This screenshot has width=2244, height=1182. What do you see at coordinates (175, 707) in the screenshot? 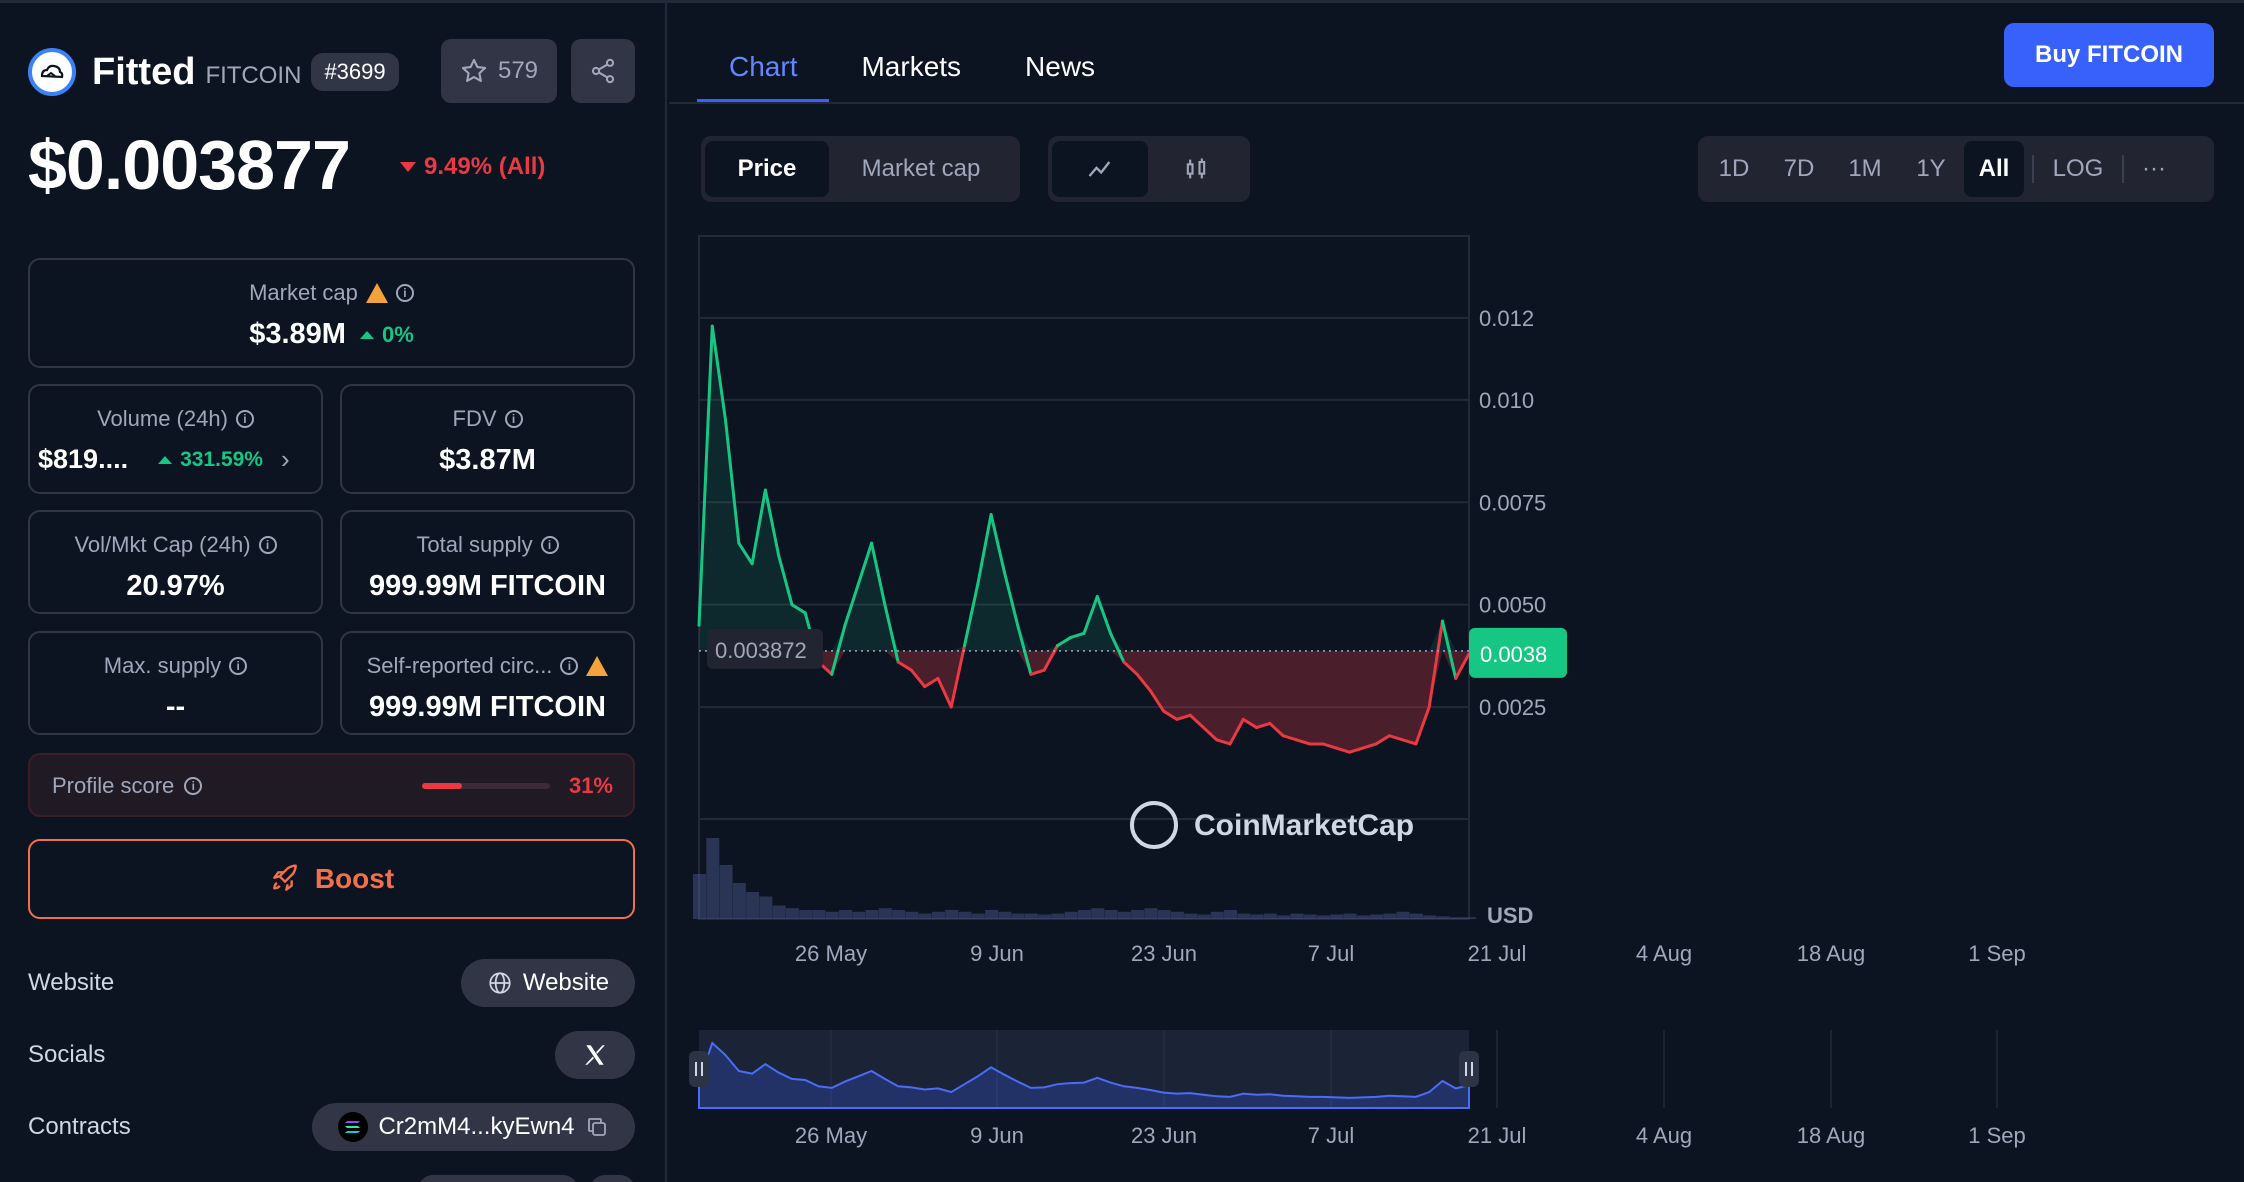
I see `max-supply-value: --` at bounding box center [175, 707].